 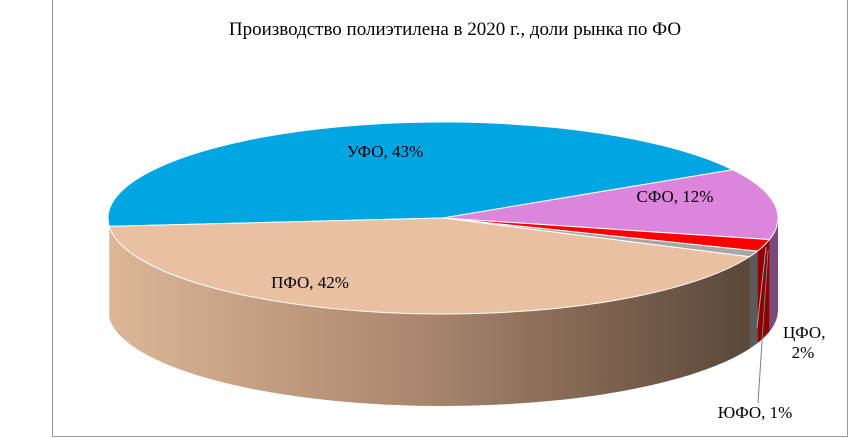 What do you see at coordinates (755, 412) in the screenshot?
I see `data-label: ЮФО, 1%` at bounding box center [755, 412].